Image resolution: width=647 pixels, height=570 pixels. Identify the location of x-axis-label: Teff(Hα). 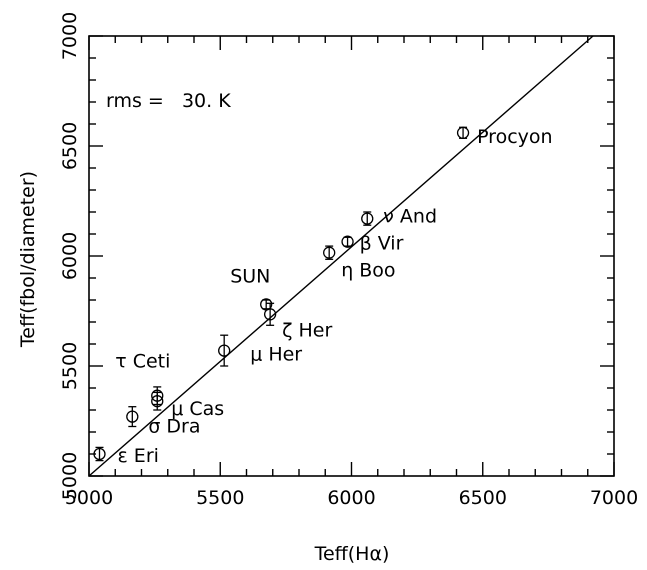
(352, 554).